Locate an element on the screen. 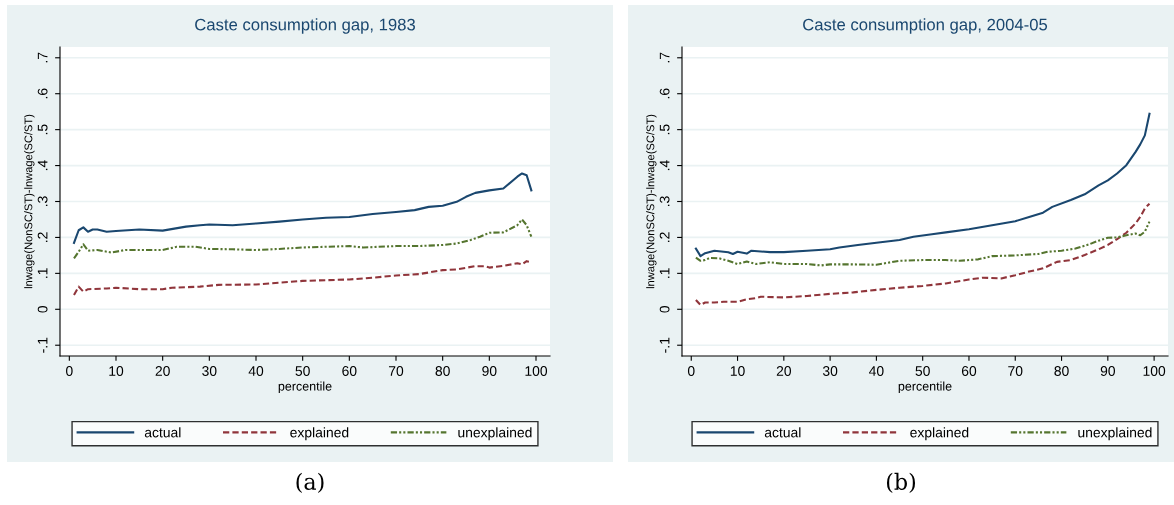  chart-title: Caste consumption gap, 2004-05 is located at coordinates (925, 26).